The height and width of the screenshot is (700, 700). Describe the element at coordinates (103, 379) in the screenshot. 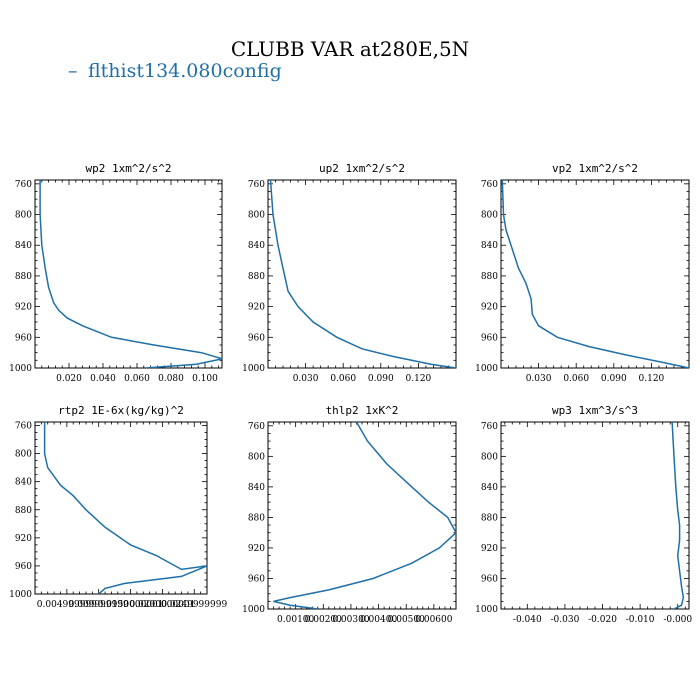

I see `x-tick-label: 0.040` at that location.